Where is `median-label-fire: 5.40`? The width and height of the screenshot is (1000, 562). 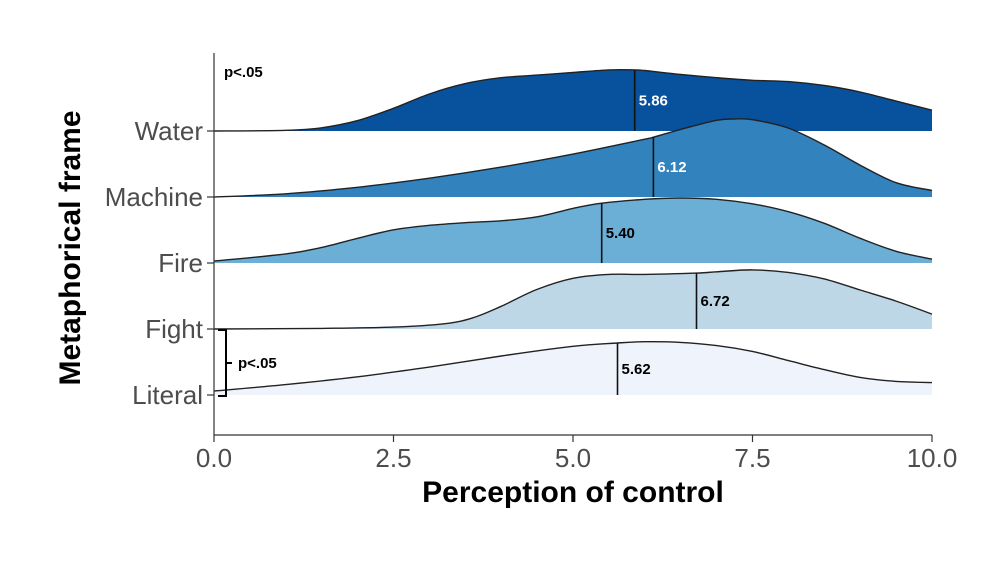
median-label-fire: 5.40 is located at coordinates (620, 233).